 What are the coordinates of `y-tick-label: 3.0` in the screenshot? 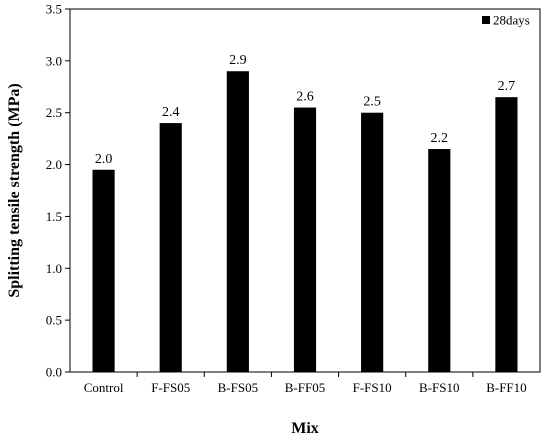 It's located at (54, 60).